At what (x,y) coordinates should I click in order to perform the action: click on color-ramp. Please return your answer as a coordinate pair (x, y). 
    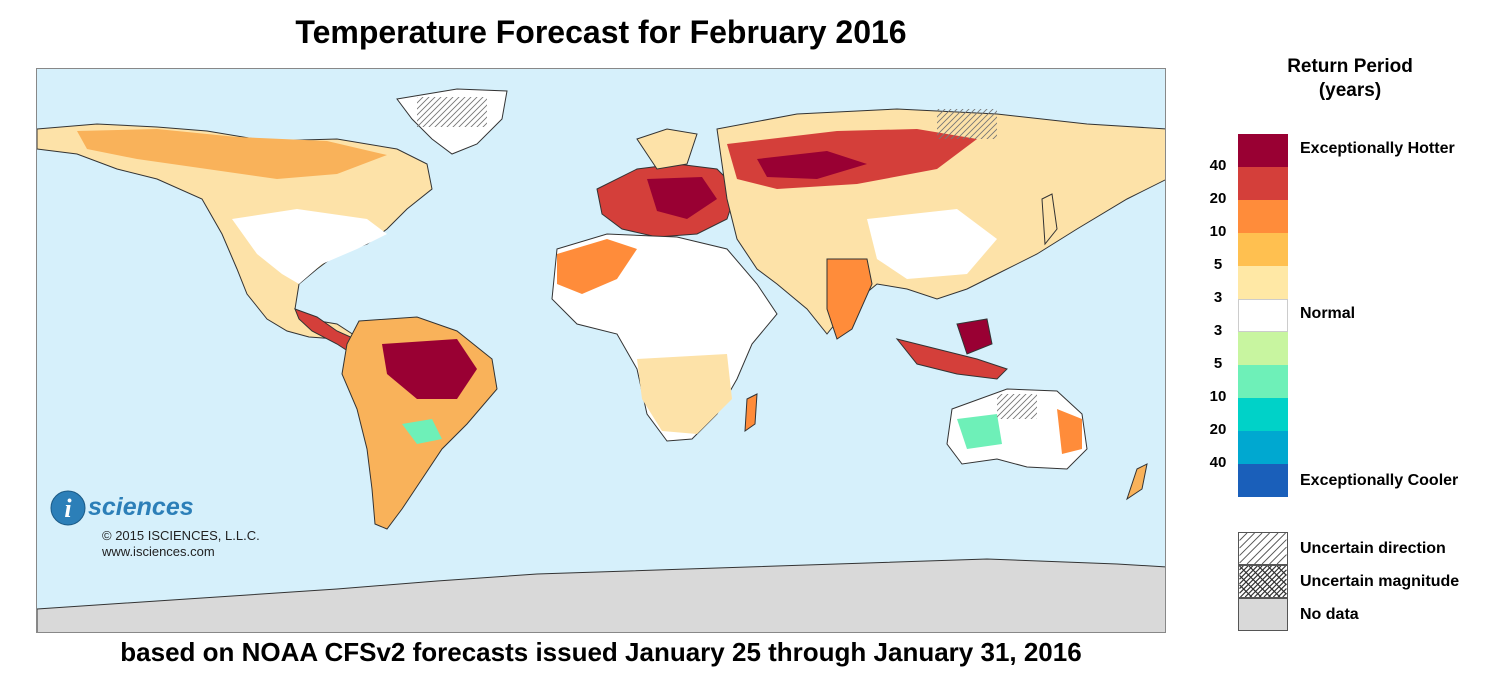
    Looking at the image, I should click on (1263, 315).